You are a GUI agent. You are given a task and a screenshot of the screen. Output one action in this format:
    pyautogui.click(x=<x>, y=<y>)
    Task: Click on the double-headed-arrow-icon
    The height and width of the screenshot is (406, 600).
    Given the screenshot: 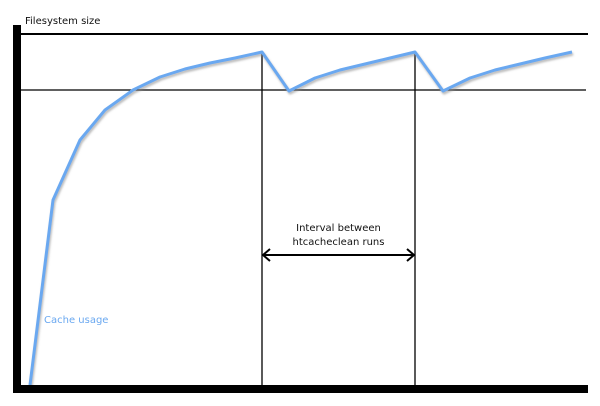 What is the action you would take?
    pyautogui.click(x=338, y=255)
    